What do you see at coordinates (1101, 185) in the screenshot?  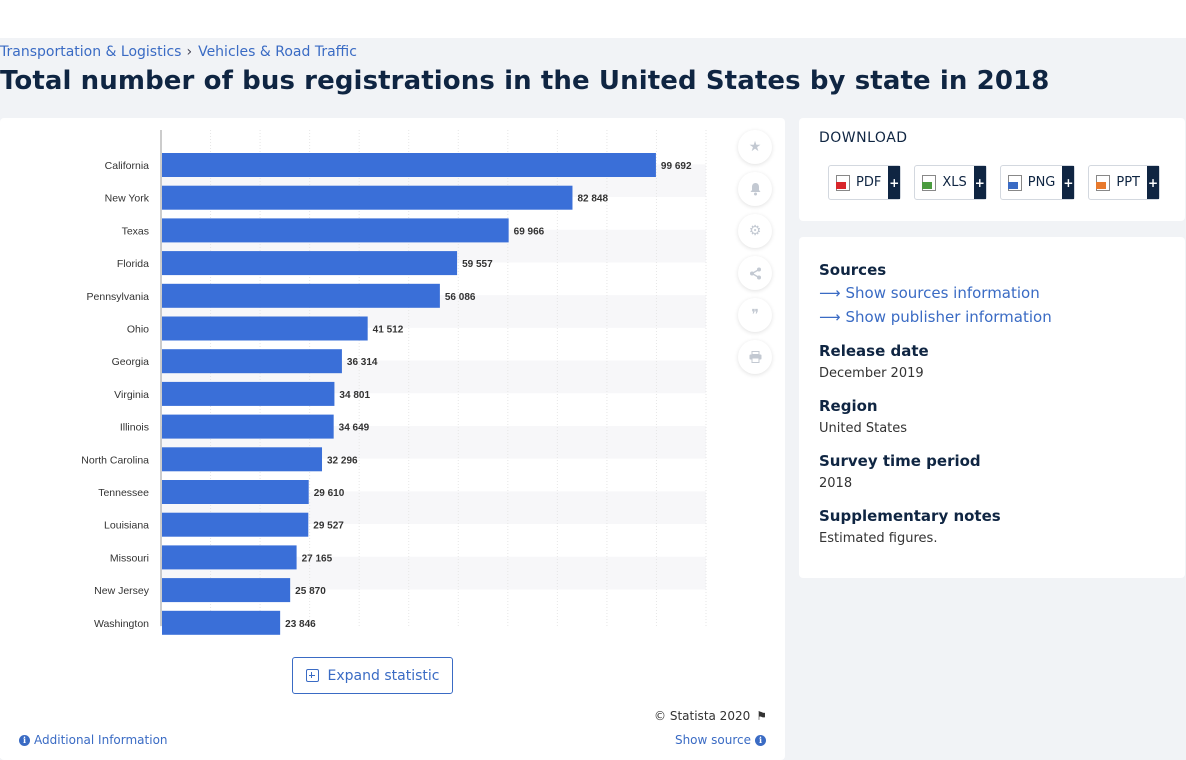 I see `ppt-file-badge` at bounding box center [1101, 185].